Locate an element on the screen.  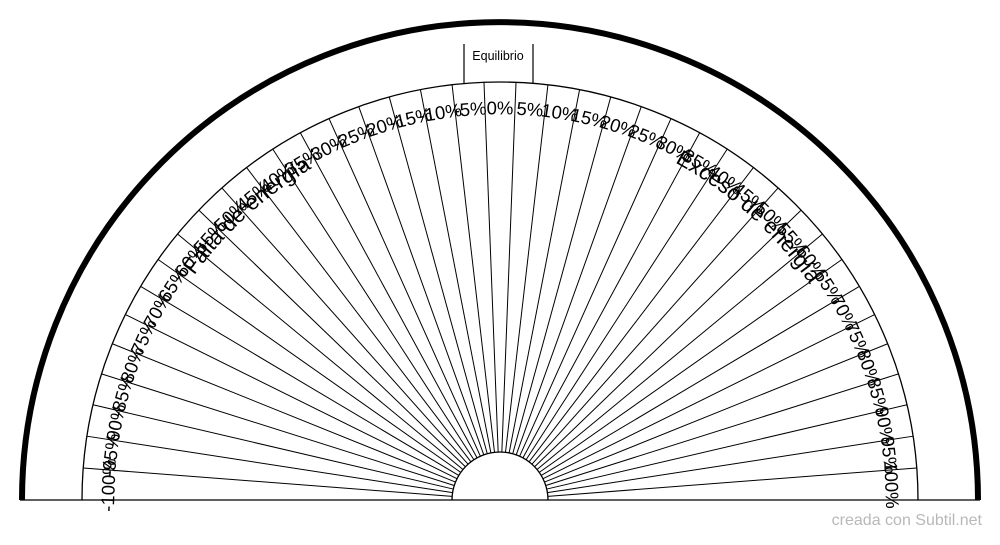
segment-label: 100% is located at coordinates (891, 485).